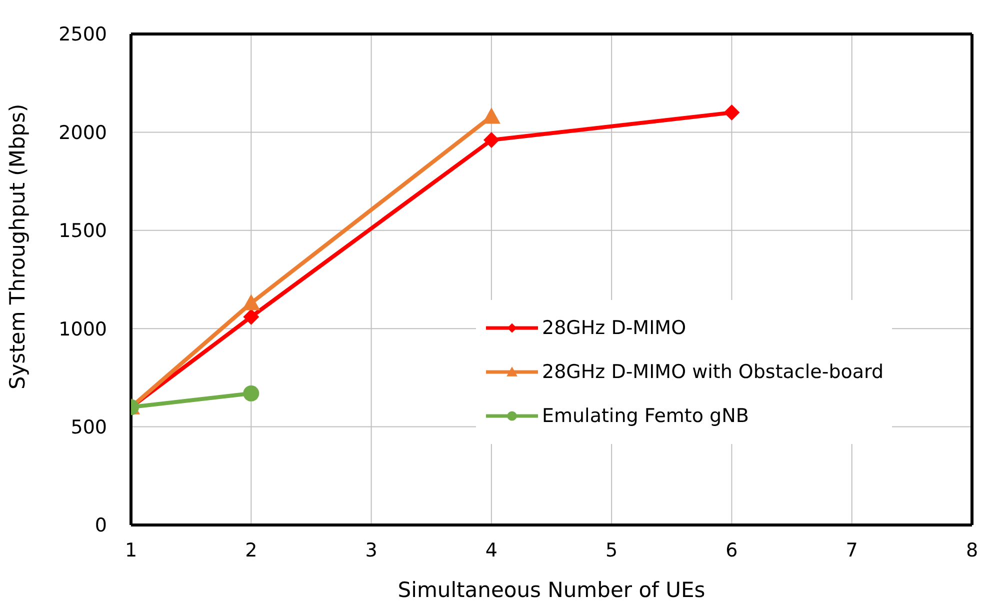  What do you see at coordinates (88, 427) in the screenshot?
I see `y-tick-label: 500` at bounding box center [88, 427].